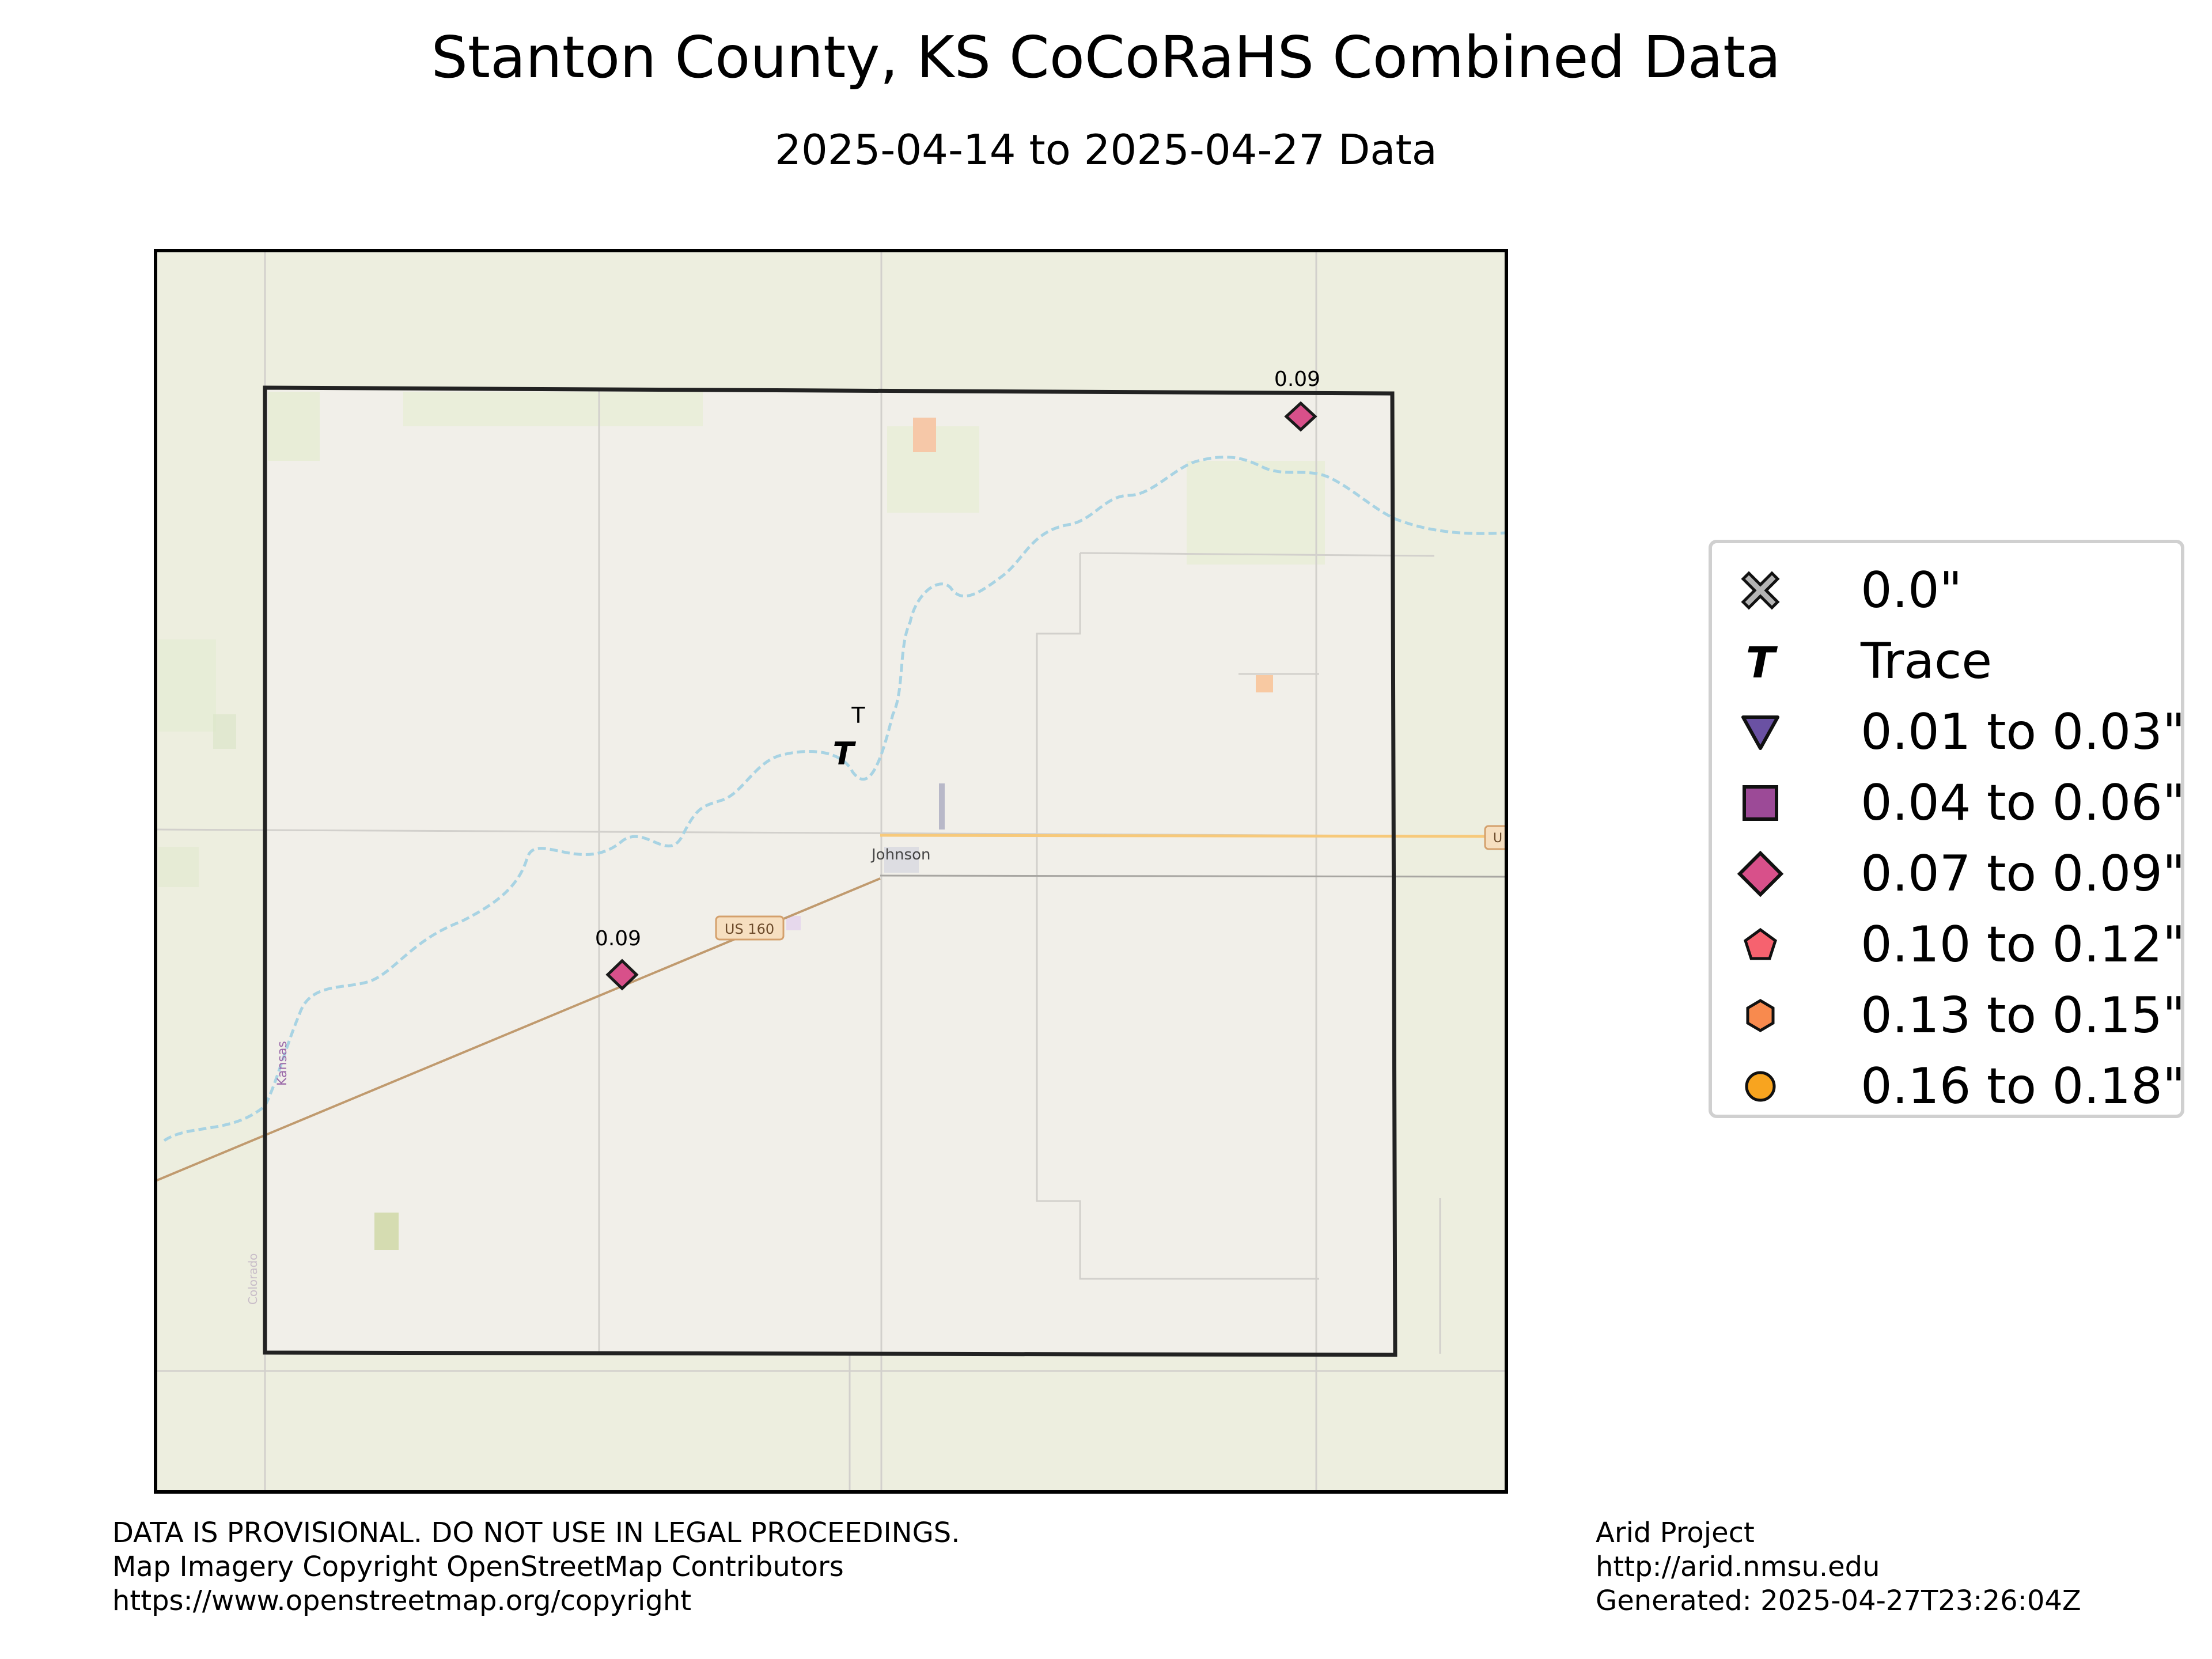  Describe the element at coordinates (1838, 1601) in the screenshot. I see `footer-line: Generated: 2025-04-27T23:26:04Z` at that location.